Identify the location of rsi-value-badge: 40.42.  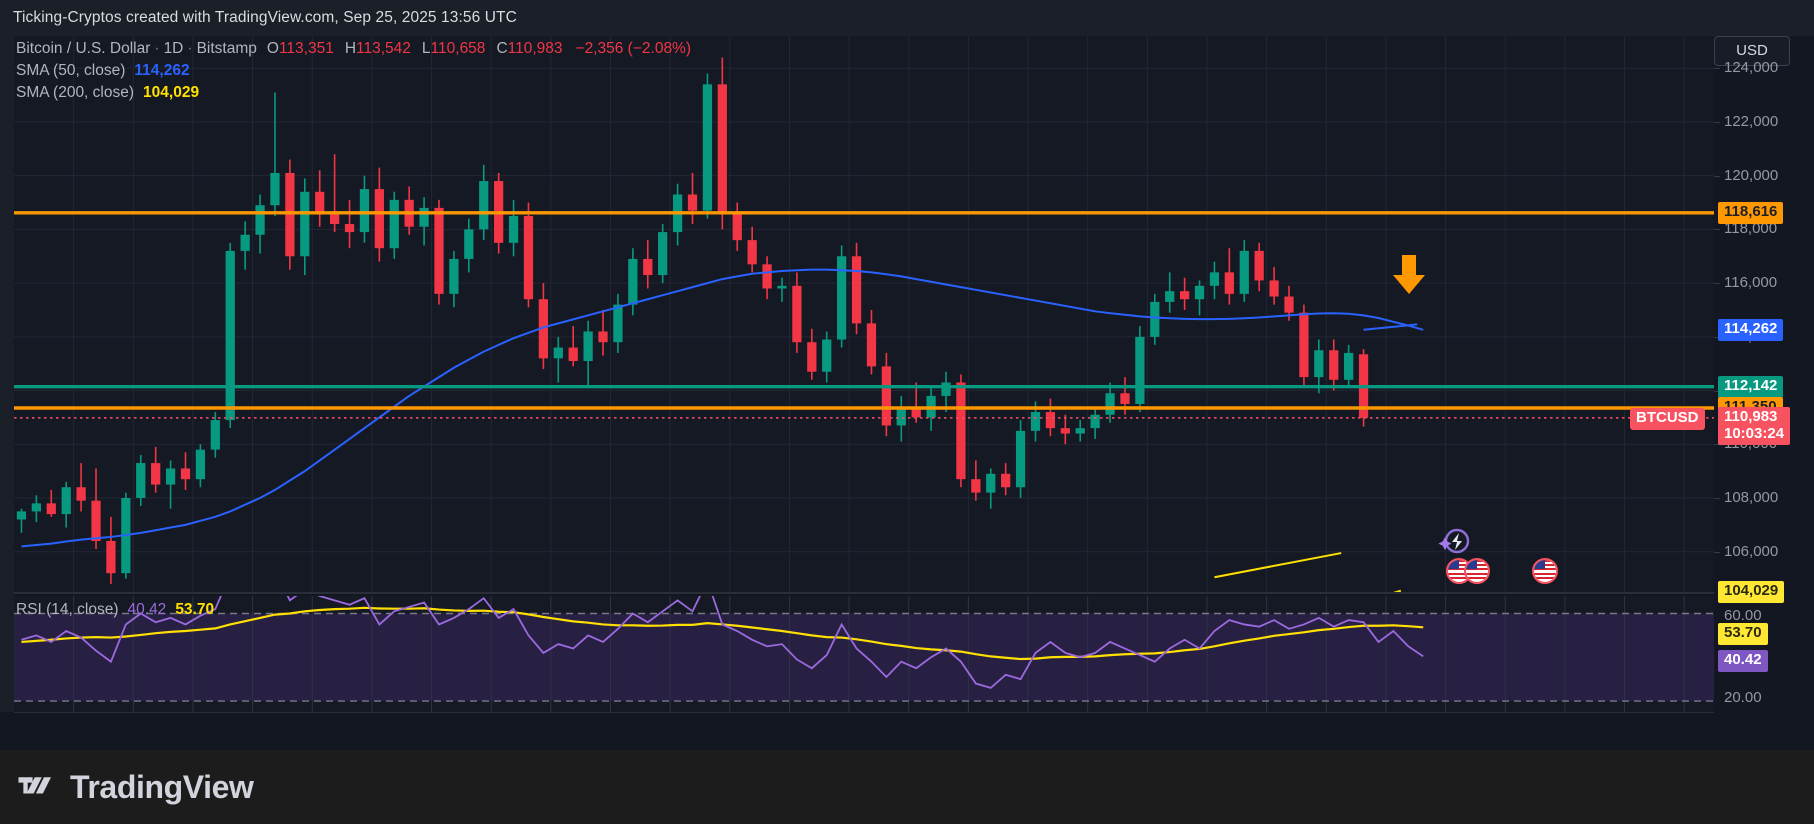
(1743, 661).